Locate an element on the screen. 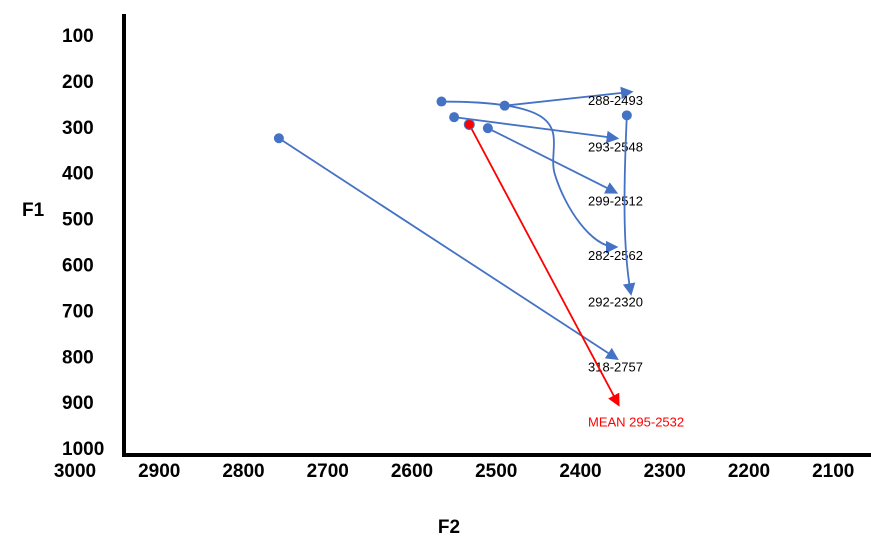  x-tick-label: 2800 is located at coordinates (243, 471).